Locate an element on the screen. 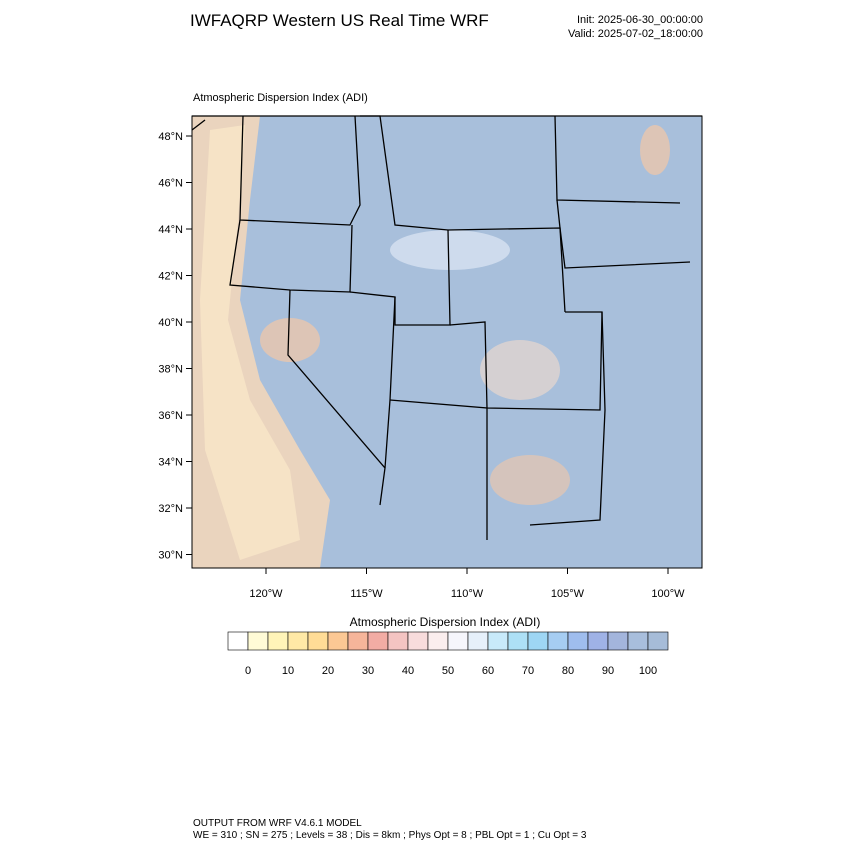 The width and height of the screenshot is (850, 855). valid-time: Valid: 2025-07-02_18:00:00 is located at coordinates (635, 34).